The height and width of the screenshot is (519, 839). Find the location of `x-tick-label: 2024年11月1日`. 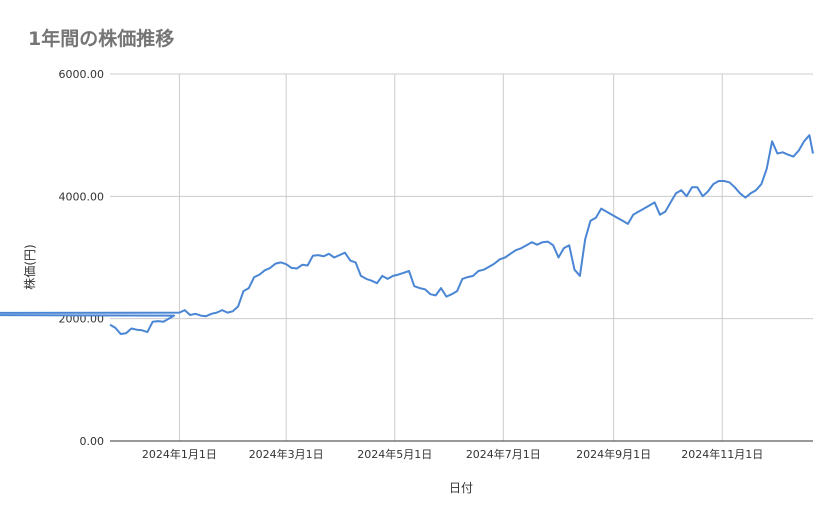

x-tick-label: 2024年11月1日 is located at coordinates (722, 454).